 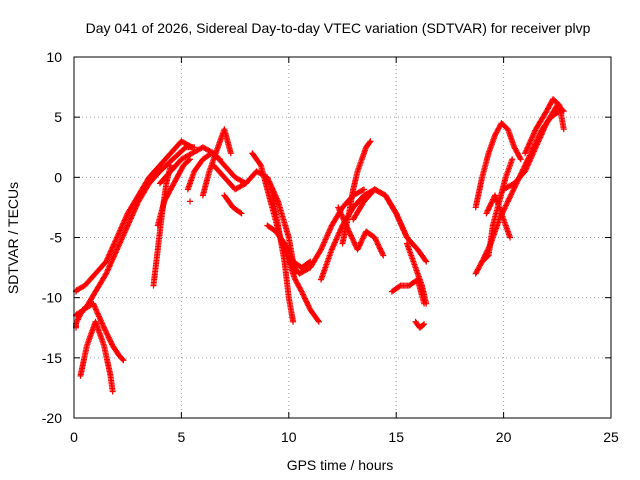 I want to click on y-tick-label: 0, so click(x=58, y=177).